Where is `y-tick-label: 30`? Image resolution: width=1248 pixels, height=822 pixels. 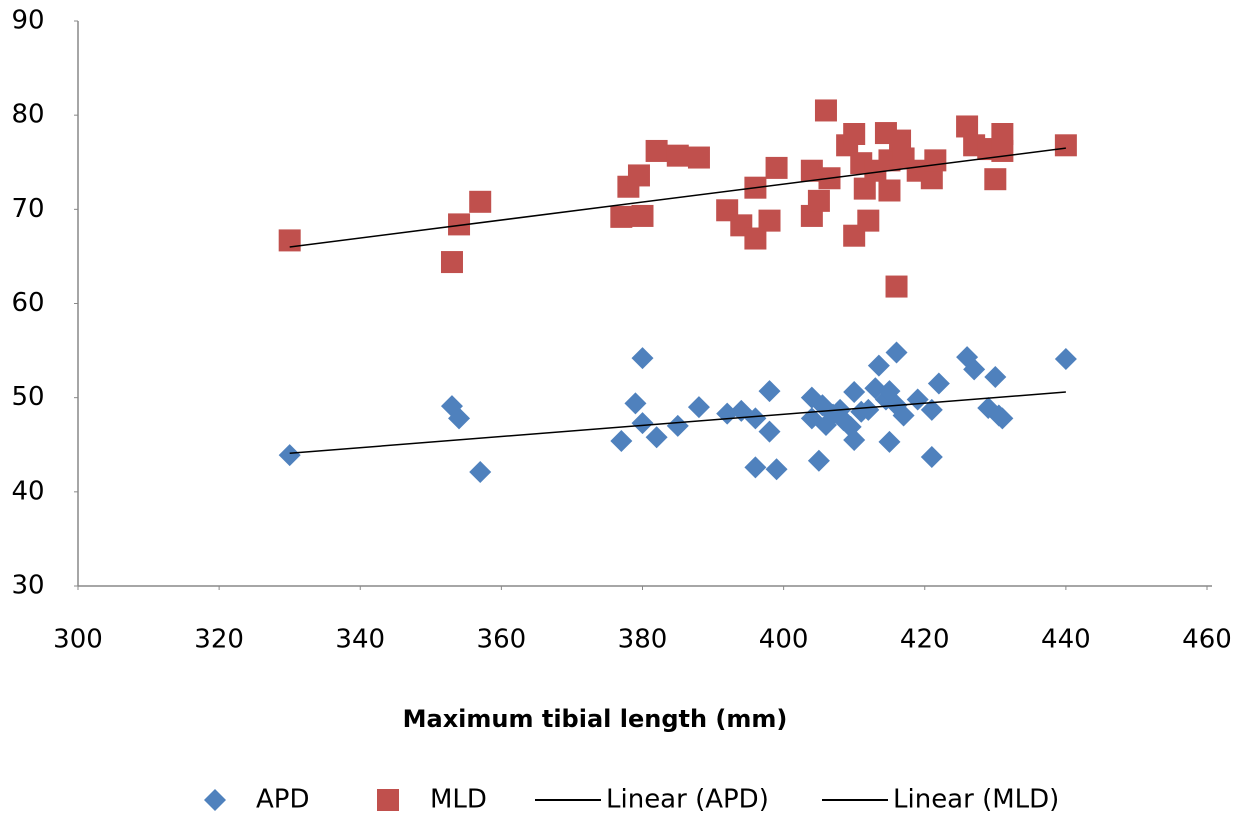
y-tick-label: 30 is located at coordinates (27, 586).